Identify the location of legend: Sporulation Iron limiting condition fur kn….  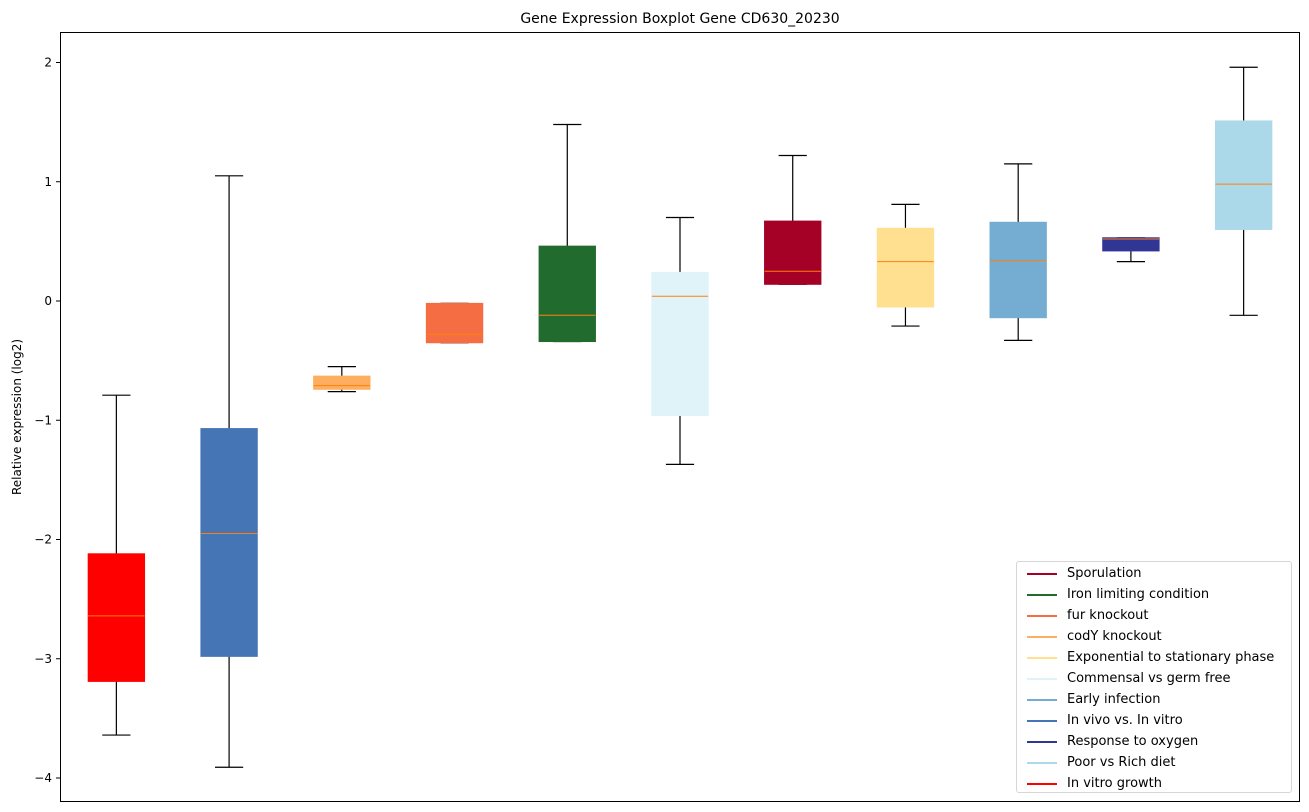
(1154, 677).